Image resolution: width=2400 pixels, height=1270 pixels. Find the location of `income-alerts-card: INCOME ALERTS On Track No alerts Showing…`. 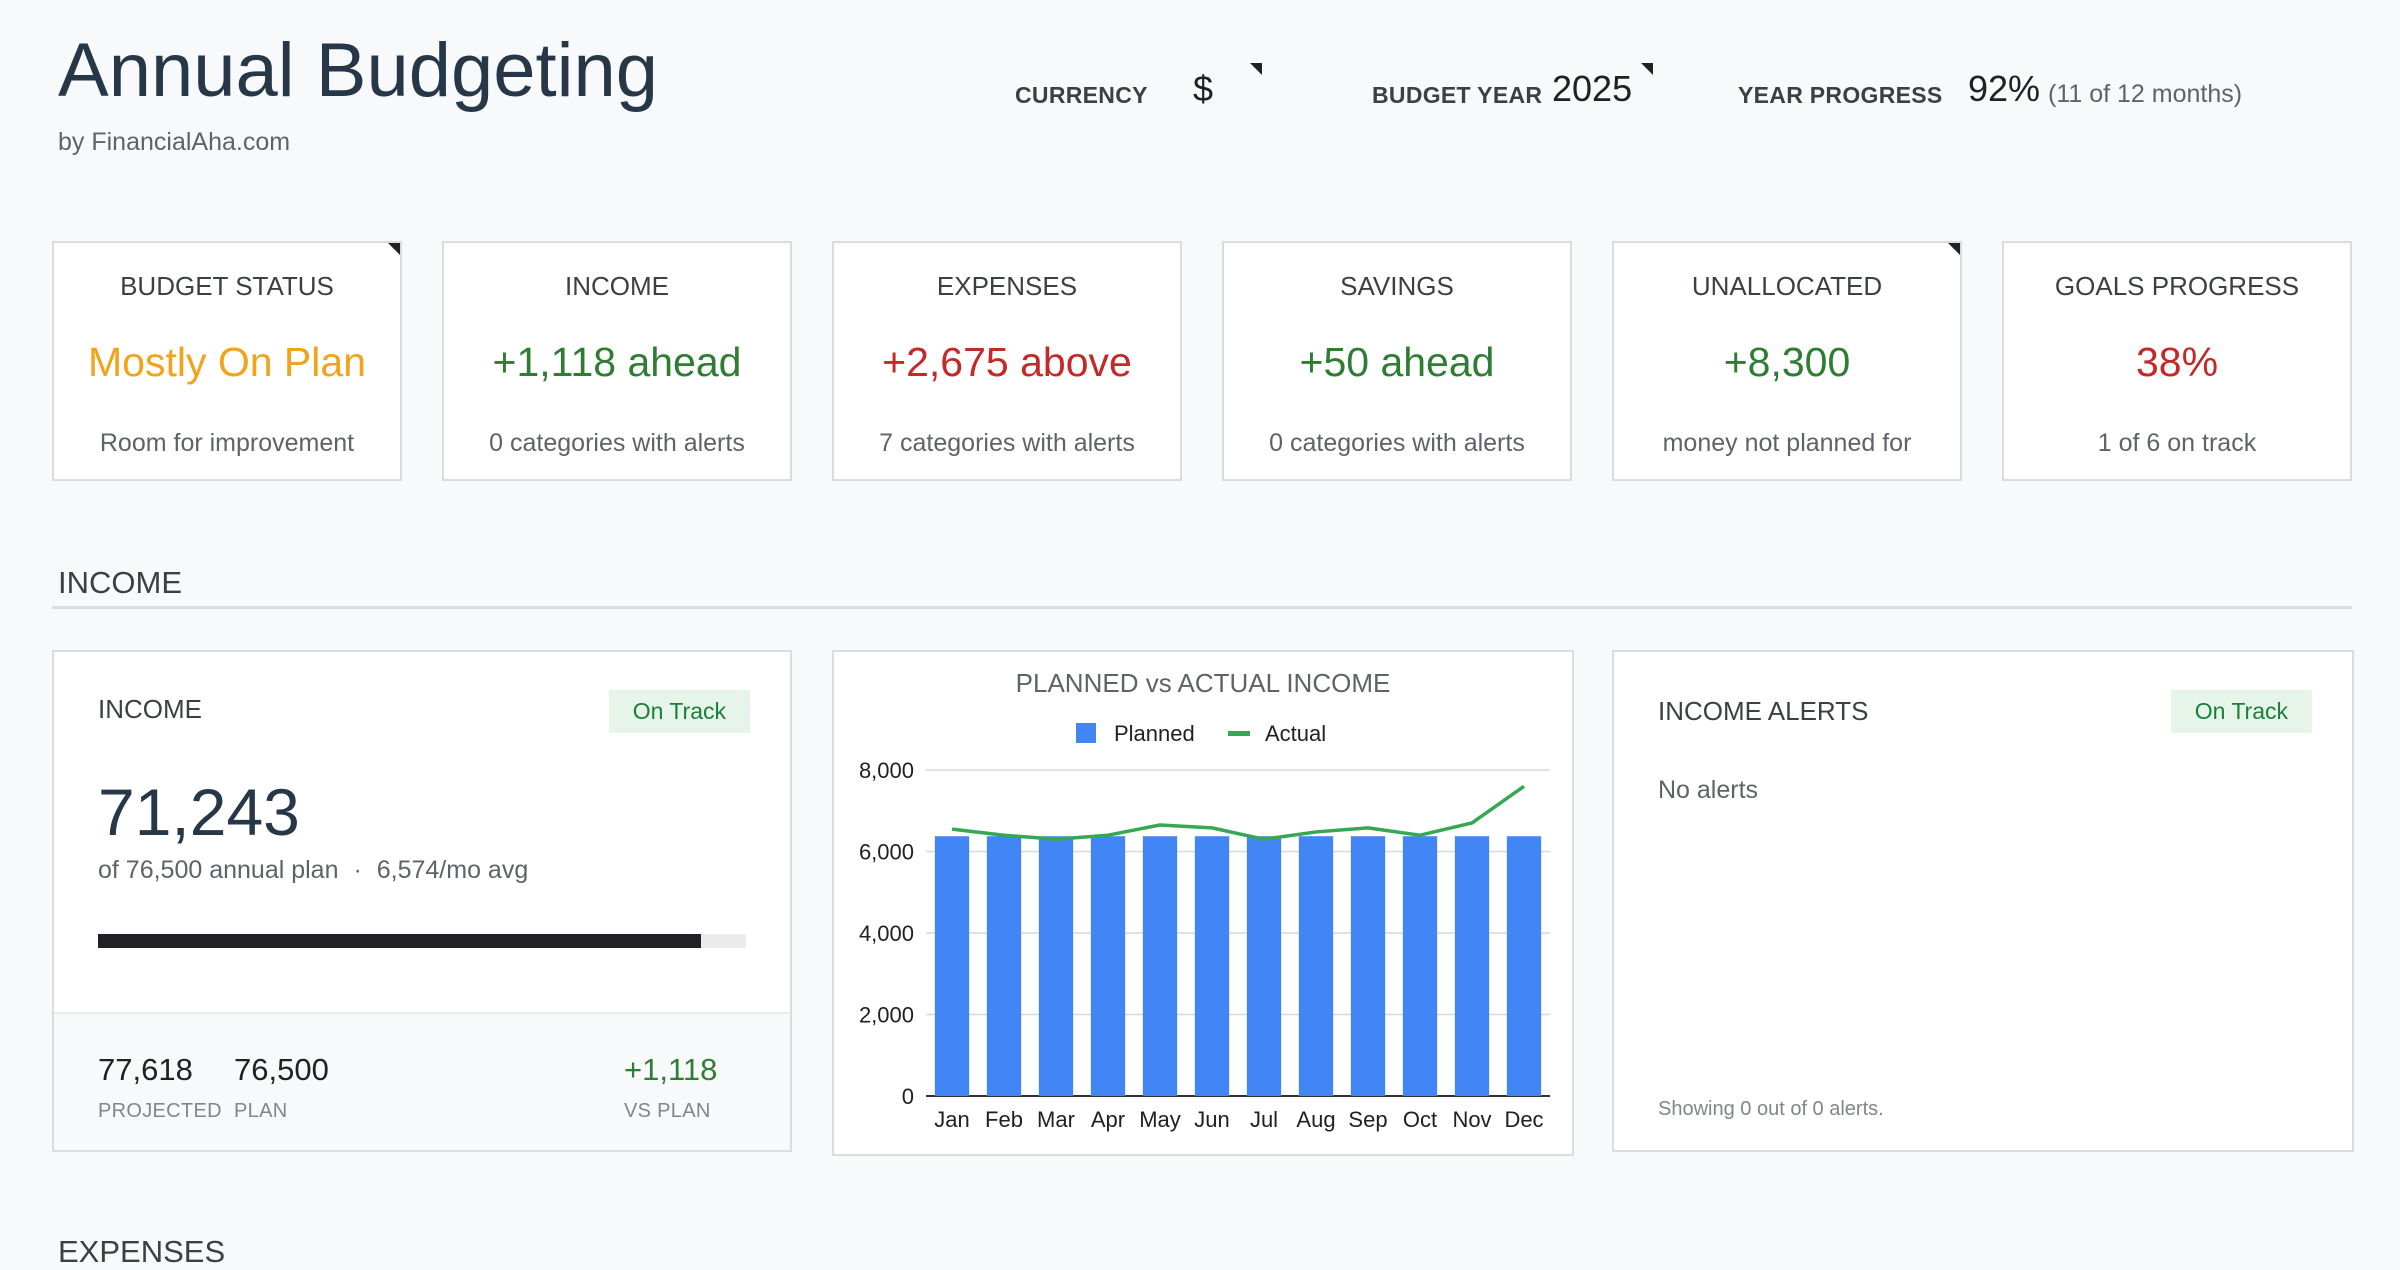

income-alerts-card: INCOME ALERTS On Track No alerts Showing… is located at coordinates (1983, 901).